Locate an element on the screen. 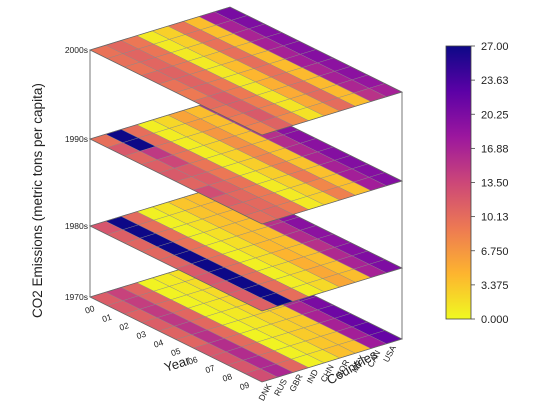  year-tick-label: 02 is located at coordinates (124, 326).